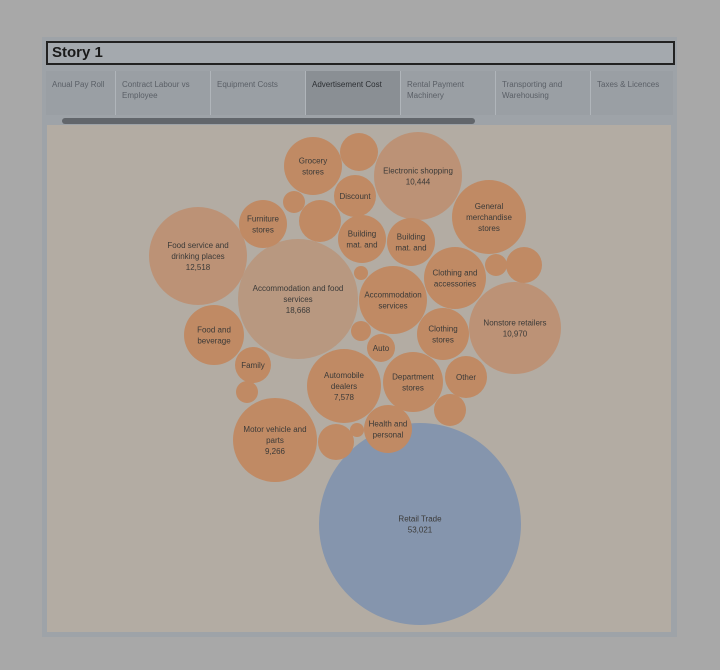 This screenshot has width=720, height=670. Describe the element at coordinates (344, 397) in the screenshot. I see `bubble-value-6: 7,578` at that location.